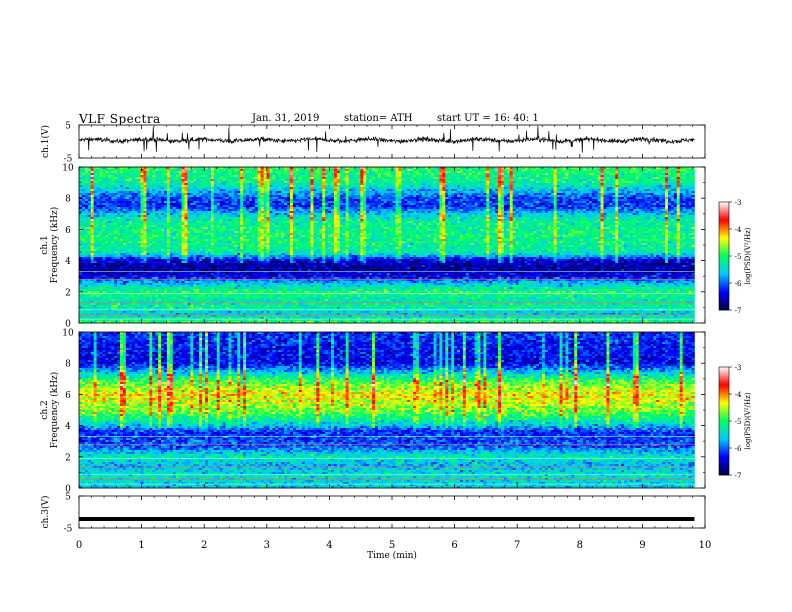 The image size is (792, 612). I want to click on ch2-spectrogram-colorbar-label: log(PSD)(V²/Hz), so click(748, 420).